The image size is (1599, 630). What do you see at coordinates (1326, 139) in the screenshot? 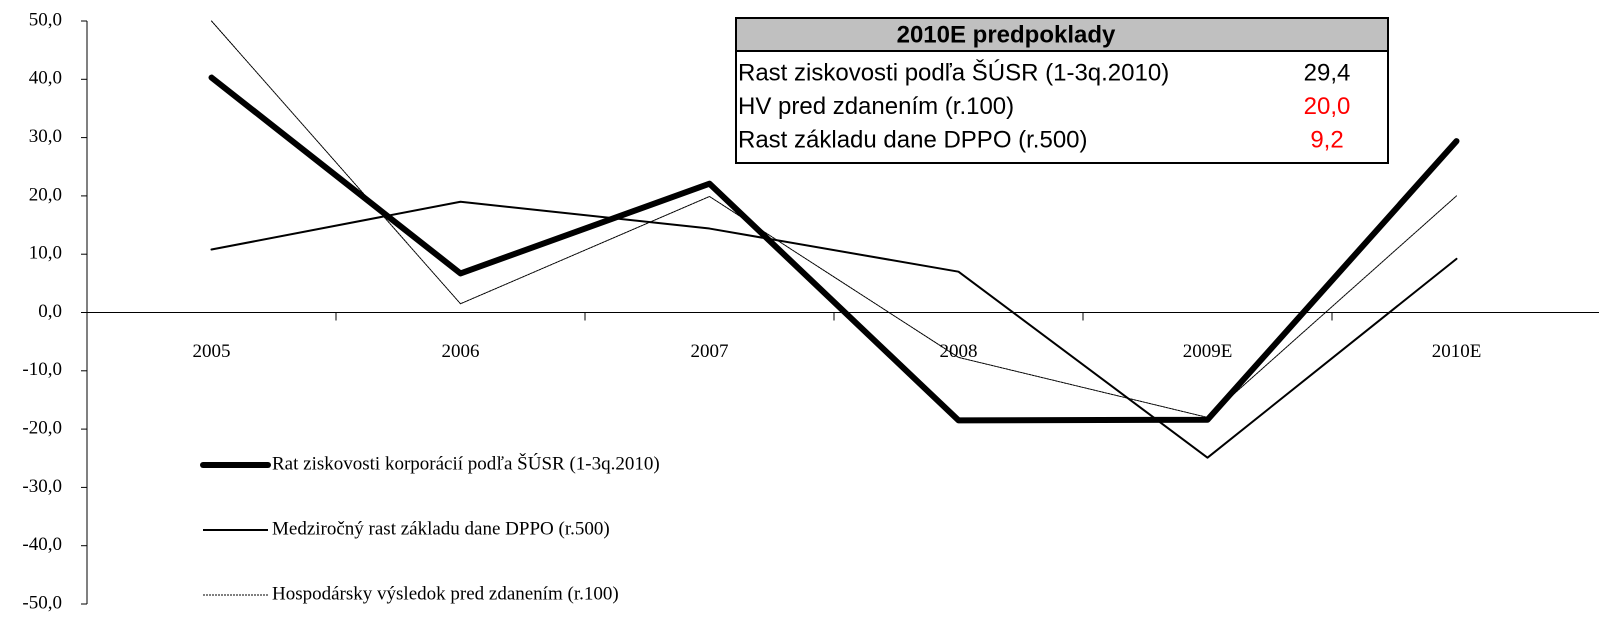
I see `table-row-value: 9,2` at bounding box center [1326, 139].